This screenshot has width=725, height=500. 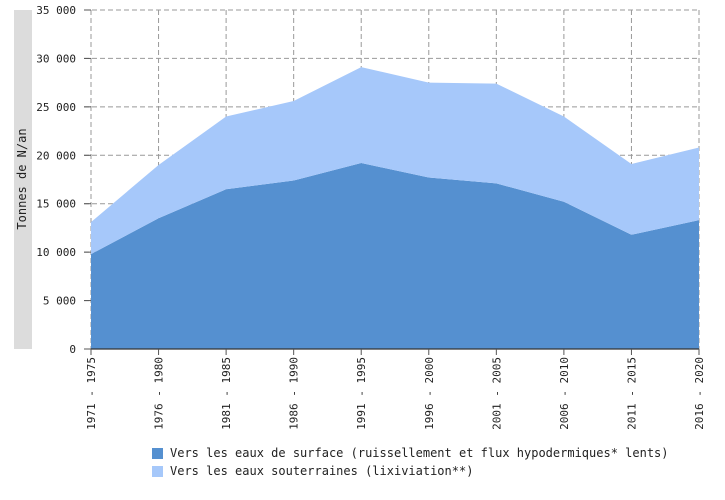 I want to click on x-tick-label: 1976 - 1980, so click(x=159, y=393).